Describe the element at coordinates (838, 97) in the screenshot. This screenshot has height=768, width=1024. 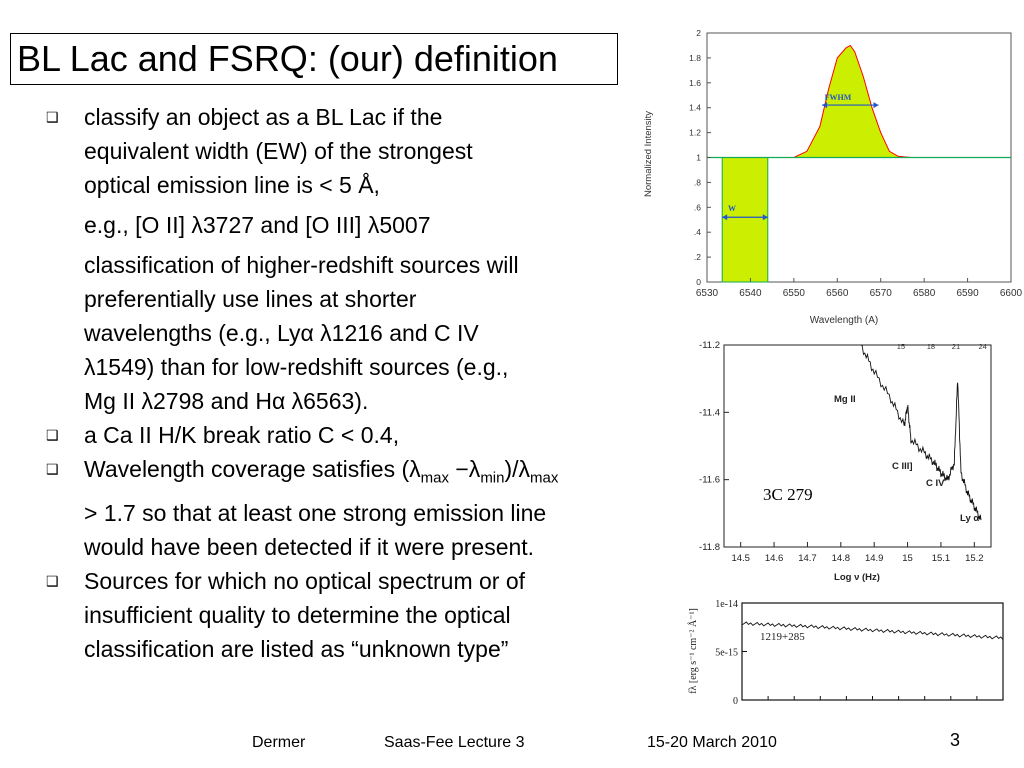
I see `fwhm-label: FWHM` at that location.